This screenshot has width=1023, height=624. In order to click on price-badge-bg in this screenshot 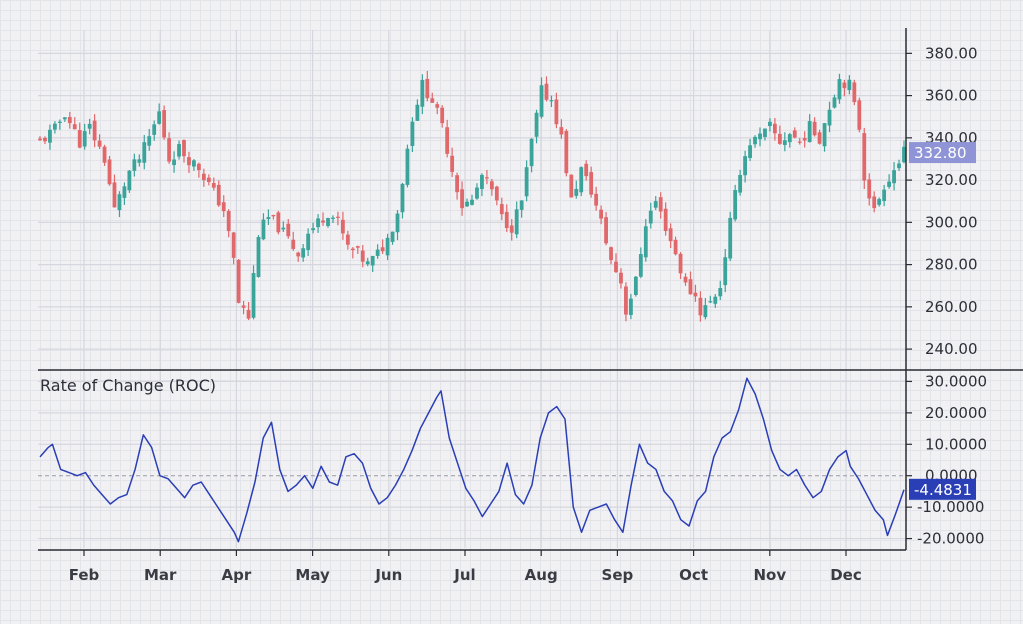, I will do `click(942, 153)`.